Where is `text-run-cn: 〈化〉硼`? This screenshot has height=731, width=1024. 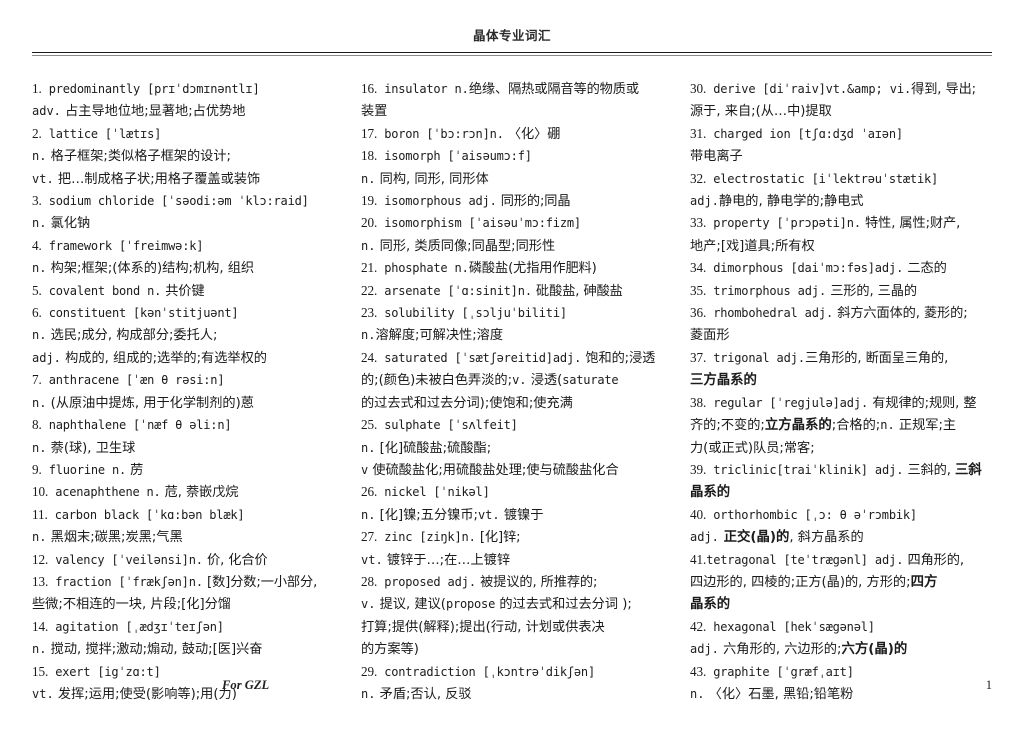
text-run-cn: 〈化〉硼 is located at coordinates (532, 134).